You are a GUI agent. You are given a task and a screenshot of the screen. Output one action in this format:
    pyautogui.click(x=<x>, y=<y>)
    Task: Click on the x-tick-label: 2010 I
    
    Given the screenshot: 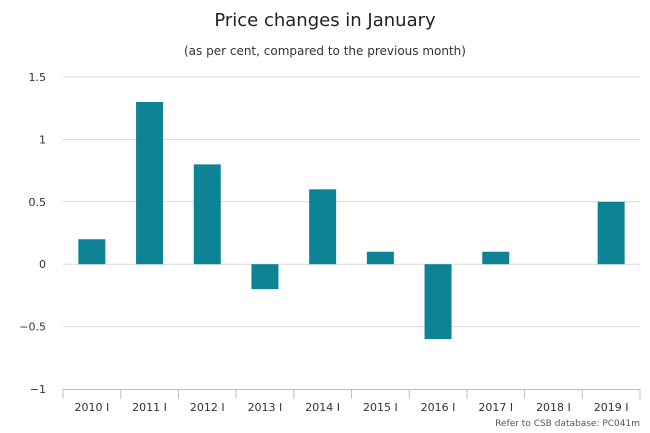 What is the action you would take?
    pyautogui.click(x=91, y=407)
    